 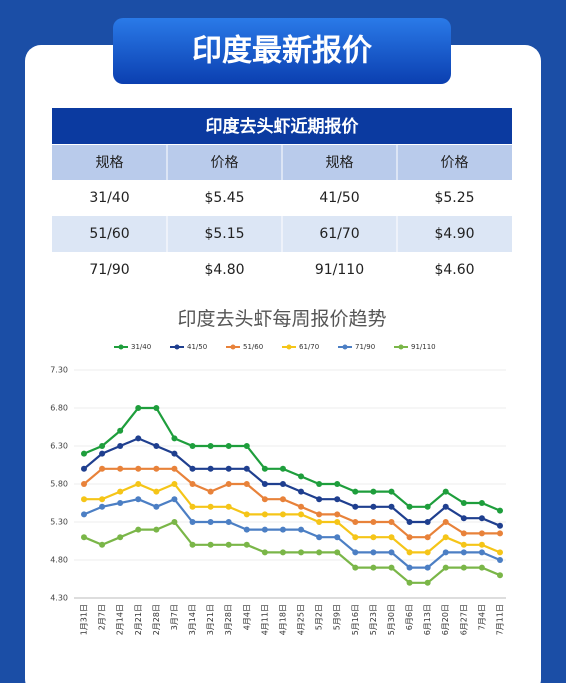 What do you see at coordinates (337, 617) in the screenshot?
I see `x-tick-label: 5月9日` at bounding box center [337, 617].